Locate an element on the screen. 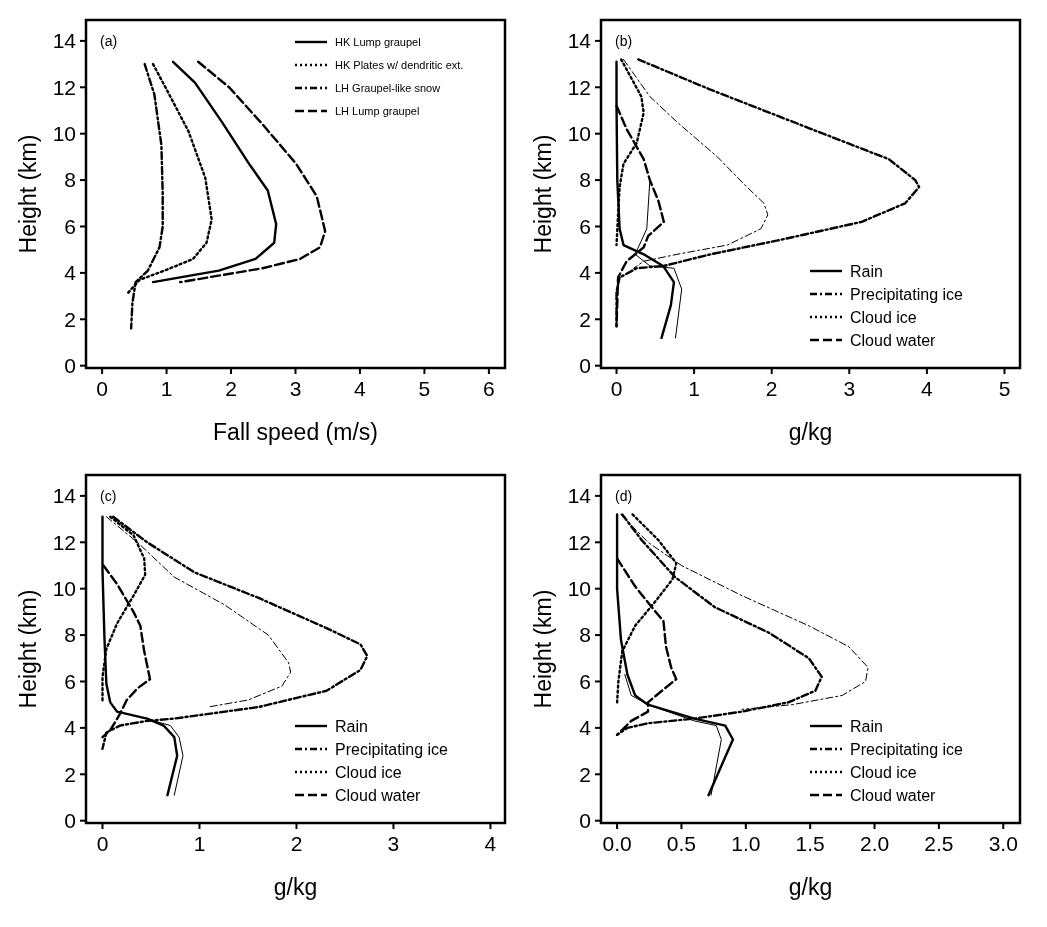  text: (b) is located at coordinates (624, 40).